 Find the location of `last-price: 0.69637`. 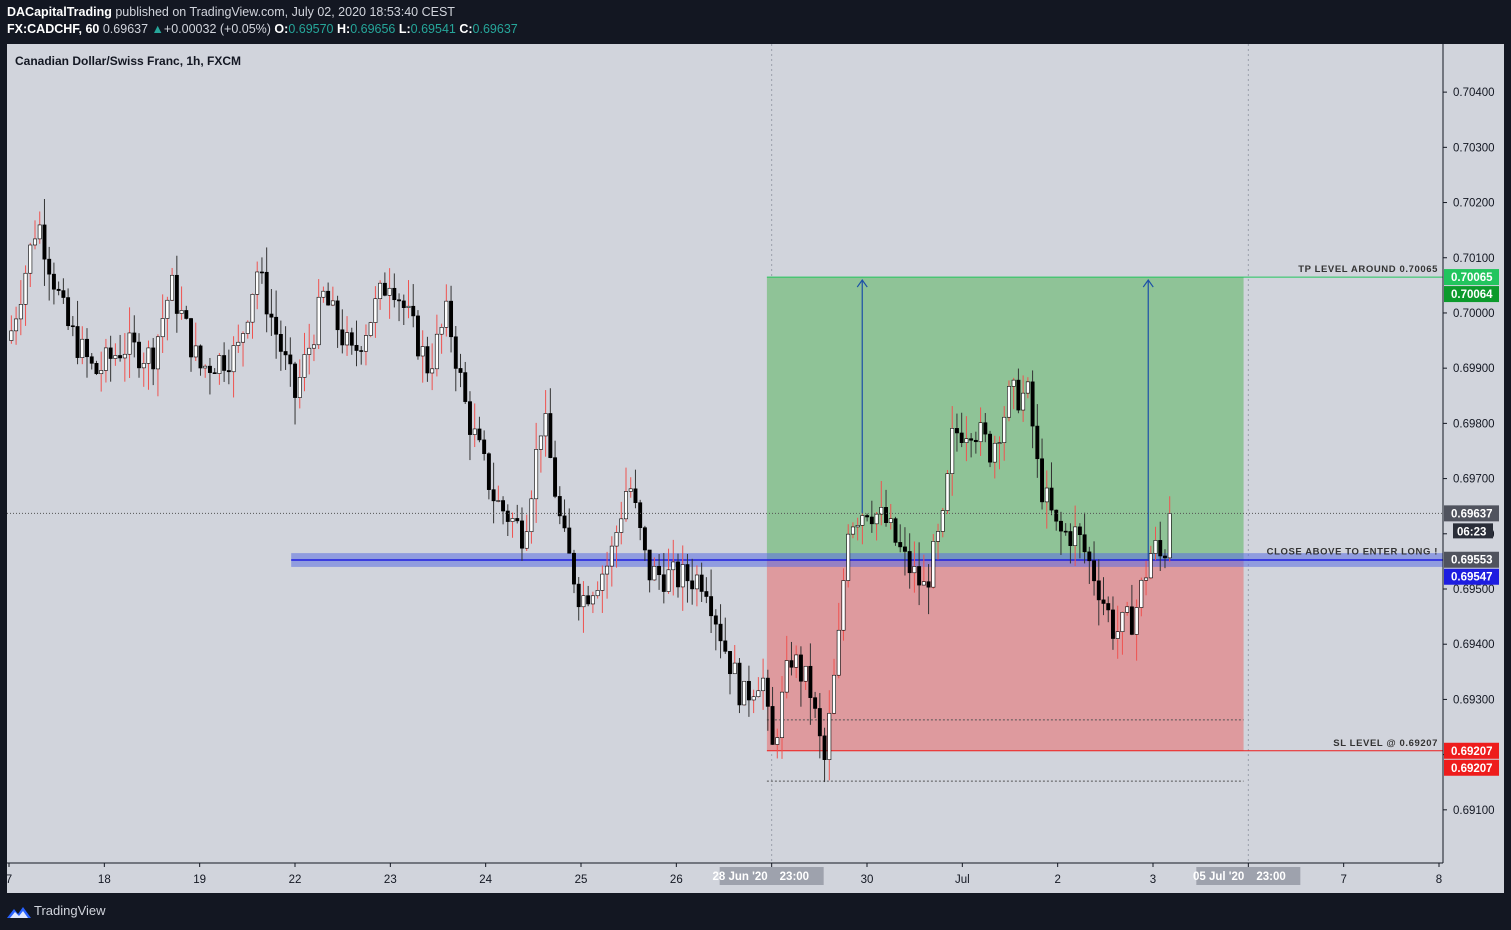

last-price: 0.69637 is located at coordinates (125, 29).